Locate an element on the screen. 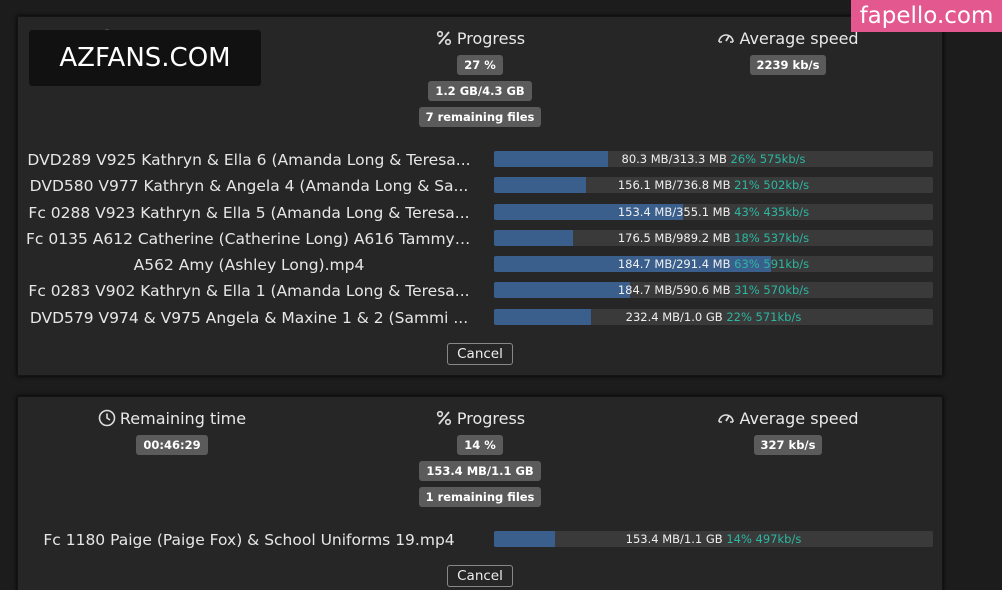 This screenshot has width=1002, height=590. stat-badge: 153.4 MB/1.1 GB is located at coordinates (480, 471).